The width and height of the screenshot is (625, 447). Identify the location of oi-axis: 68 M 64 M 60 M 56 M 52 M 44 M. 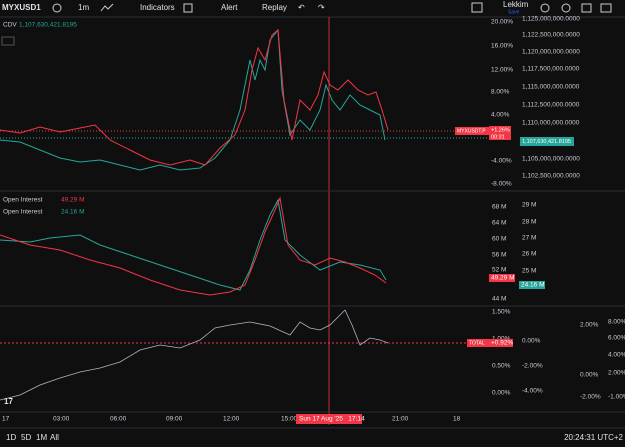
(499, 253).